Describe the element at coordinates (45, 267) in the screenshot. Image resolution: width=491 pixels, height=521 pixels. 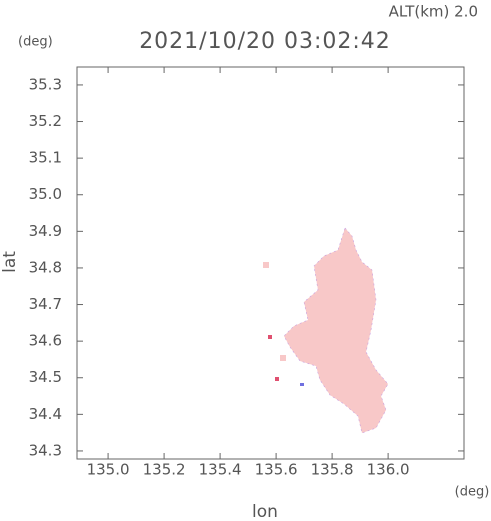
I see `y-tick-label: 34.8` at that location.